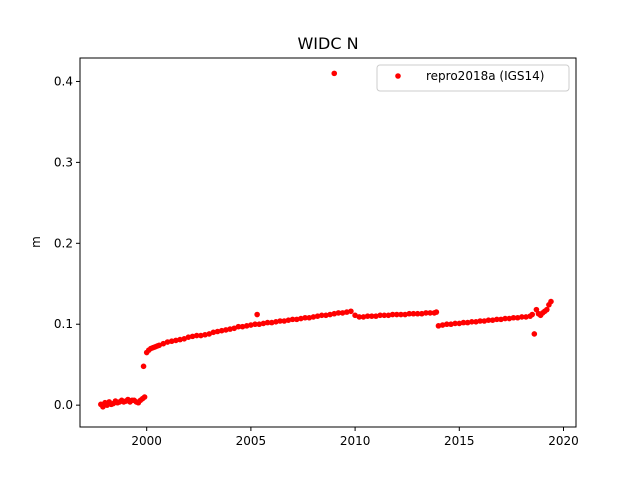 The width and height of the screenshot is (640, 480). Describe the element at coordinates (63, 162) in the screenshot. I see `y-tick-label: 0.3` at that location.